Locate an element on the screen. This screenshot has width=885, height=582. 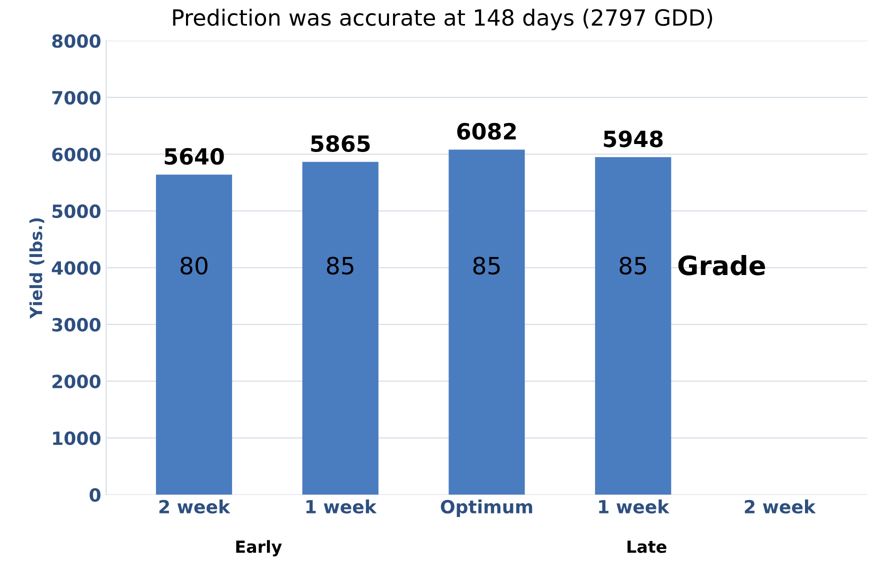
data-label: 5865 is located at coordinates (340, 143).